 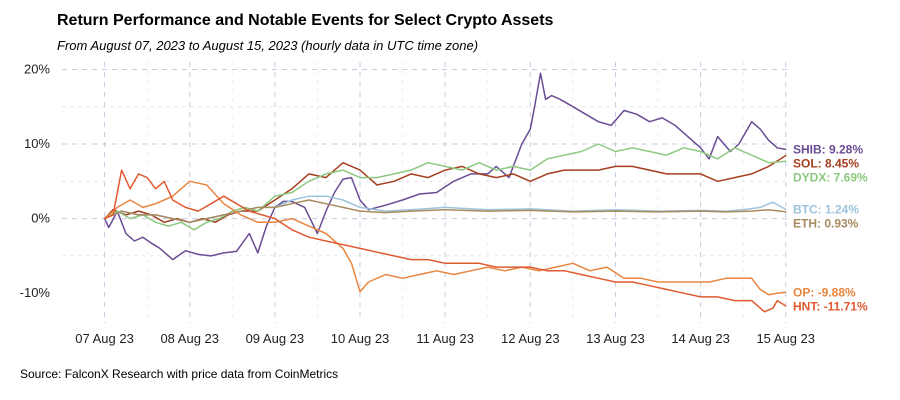 What do you see at coordinates (826, 163) in the screenshot?
I see `end-label-sol: SOL: 8.45%` at bounding box center [826, 163].